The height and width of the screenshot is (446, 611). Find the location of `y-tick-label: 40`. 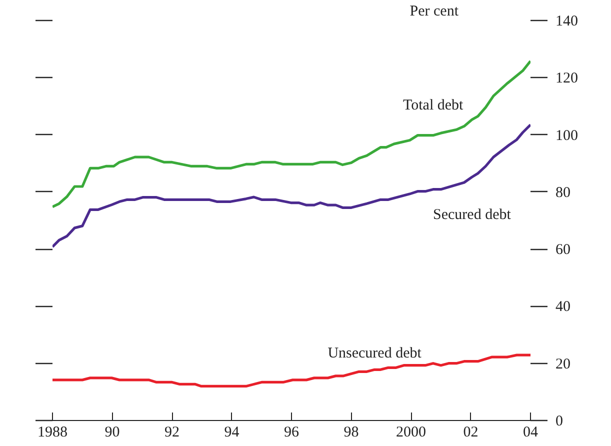

y-tick-label: 40 is located at coordinates (563, 307).